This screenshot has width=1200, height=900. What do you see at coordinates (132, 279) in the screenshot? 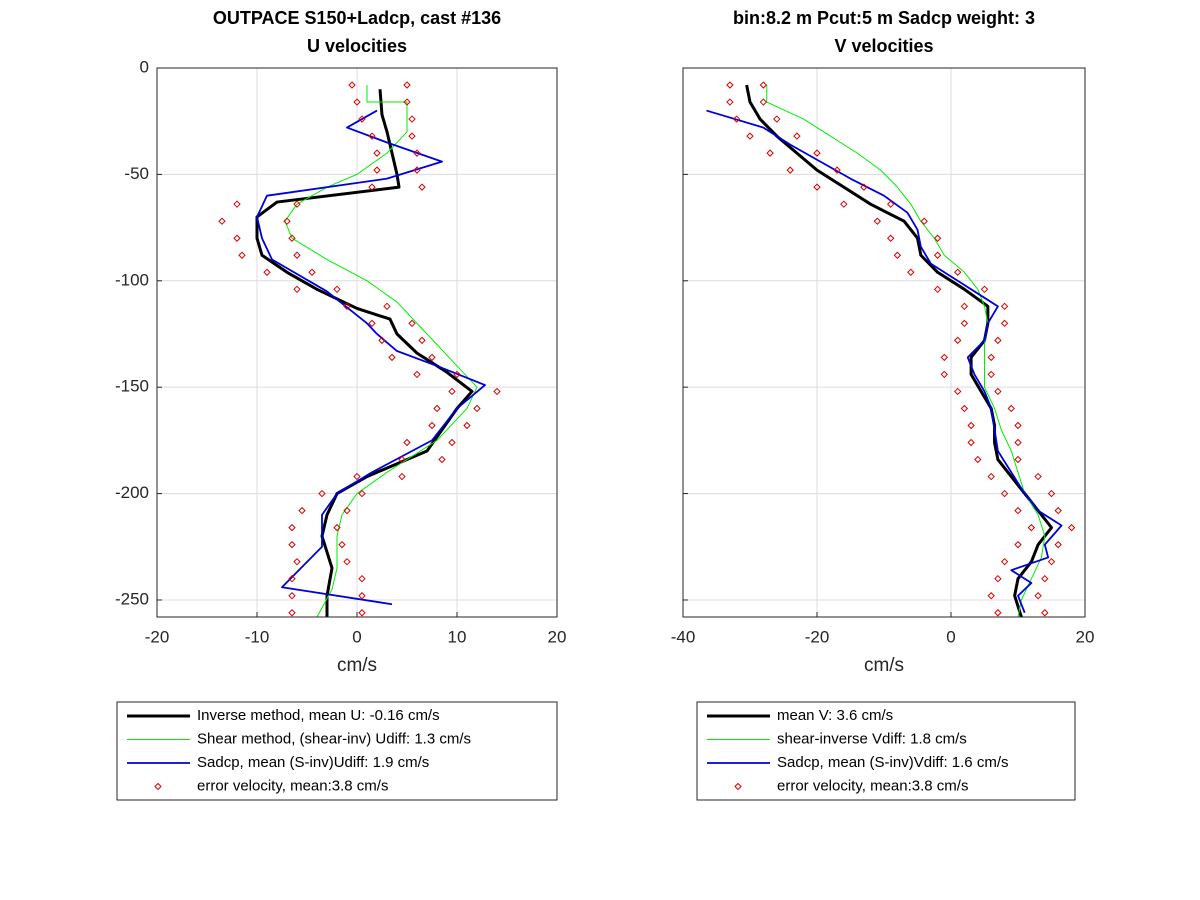
I see `y-tick-label: -100` at bounding box center [132, 279].